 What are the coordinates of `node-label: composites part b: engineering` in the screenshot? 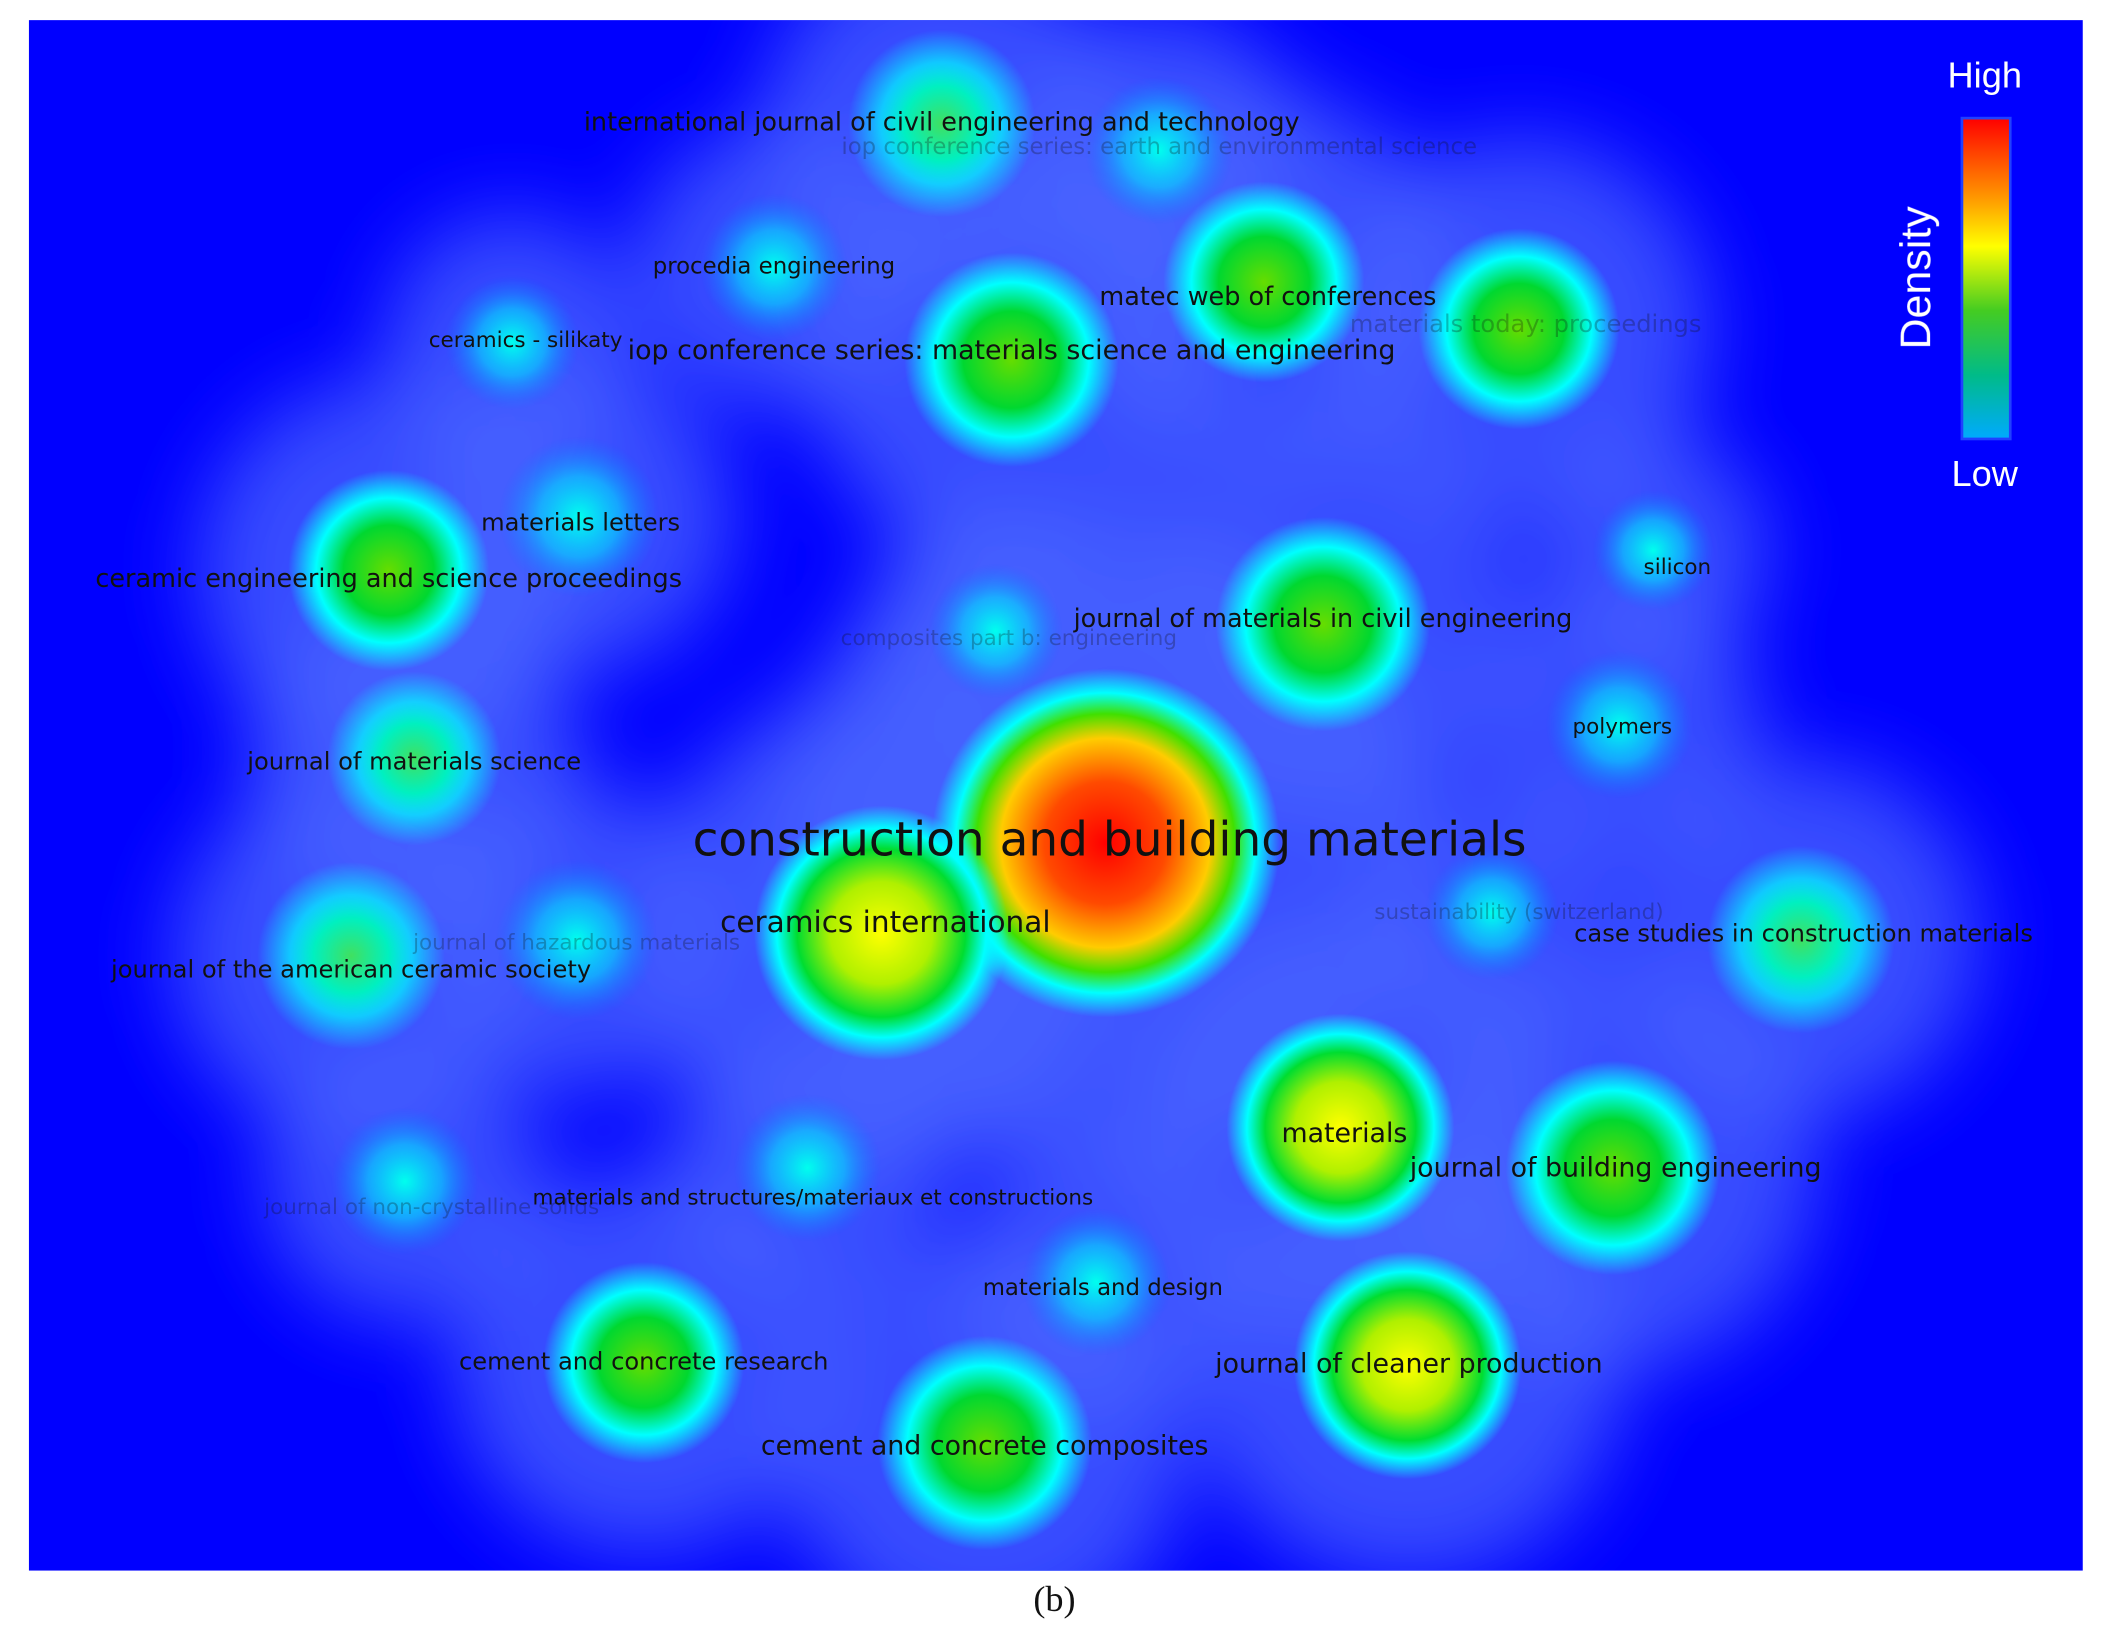 It's located at (1009, 638).